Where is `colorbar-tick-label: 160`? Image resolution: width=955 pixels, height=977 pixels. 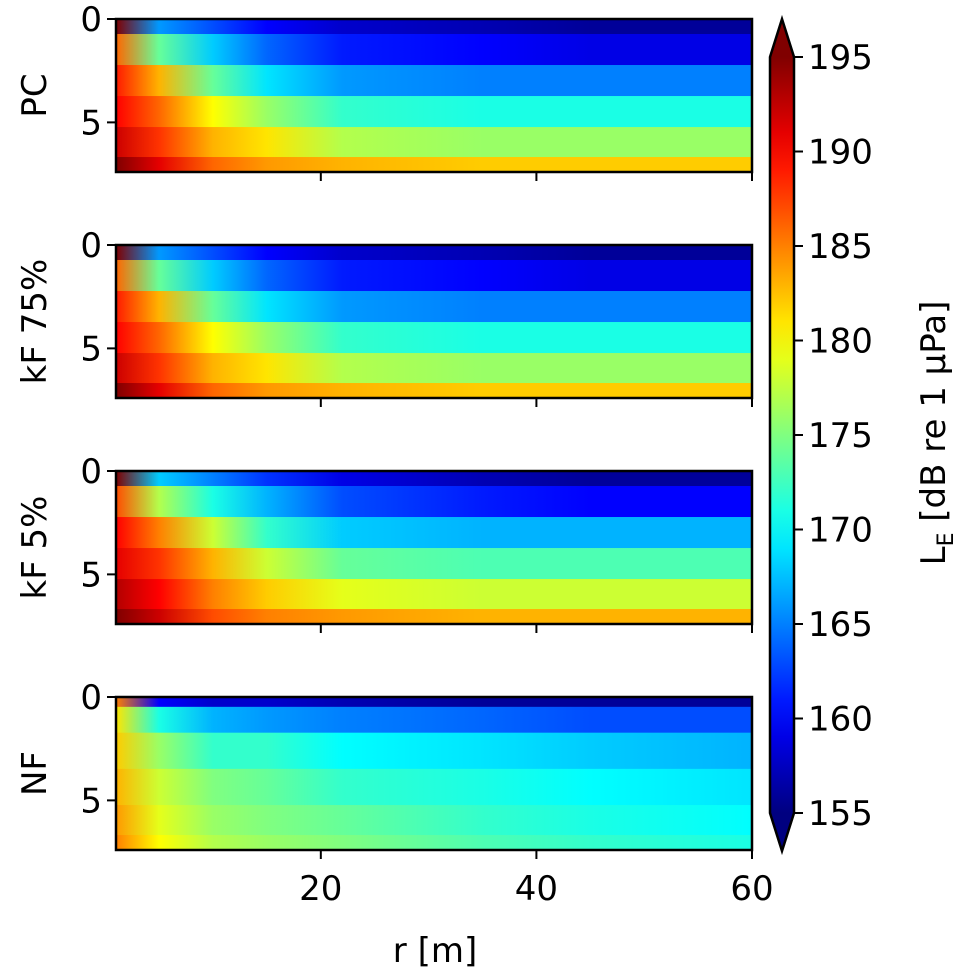
colorbar-tick-label: 160 is located at coordinates (840, 720).